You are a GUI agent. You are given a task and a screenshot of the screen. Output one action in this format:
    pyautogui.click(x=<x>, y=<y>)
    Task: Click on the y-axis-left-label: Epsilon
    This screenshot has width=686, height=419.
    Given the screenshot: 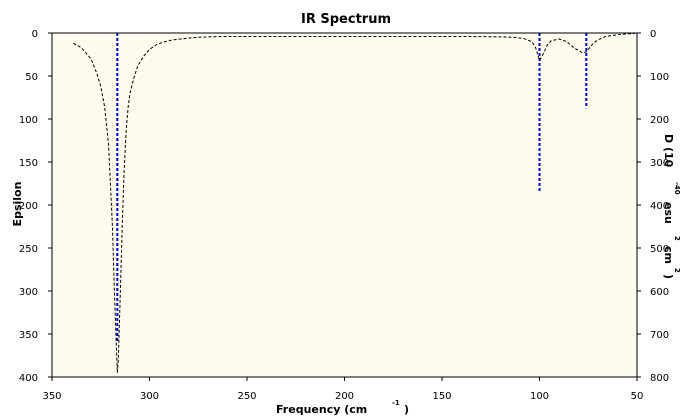 What is the action you would take?
    pyautogui.click(x=17, y=204)
    